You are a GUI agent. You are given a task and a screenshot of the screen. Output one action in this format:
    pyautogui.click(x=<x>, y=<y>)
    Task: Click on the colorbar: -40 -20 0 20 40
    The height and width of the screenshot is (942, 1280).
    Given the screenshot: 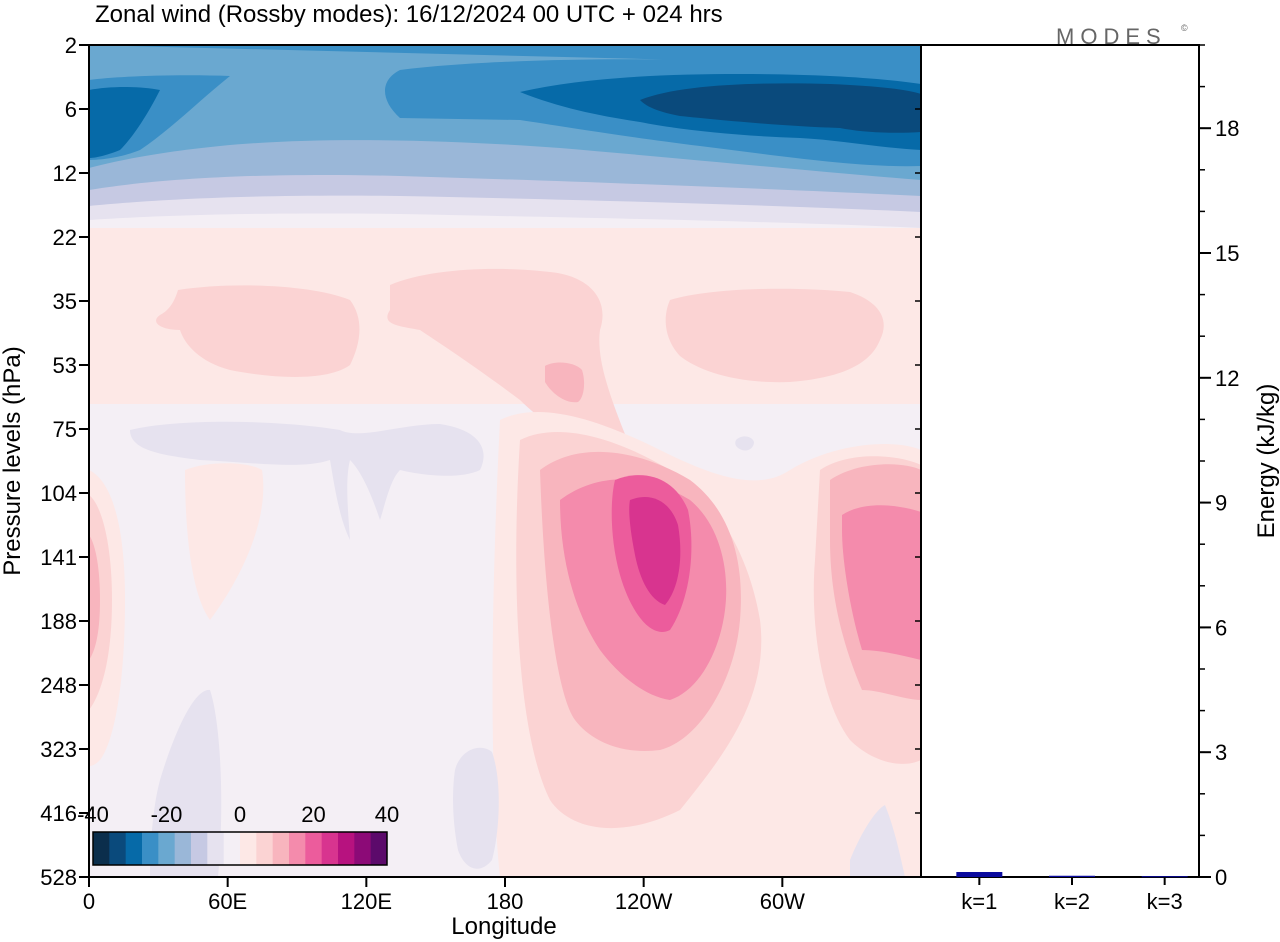 What is the action you would take?
    pyautogui.click(x=238, y=834)
    